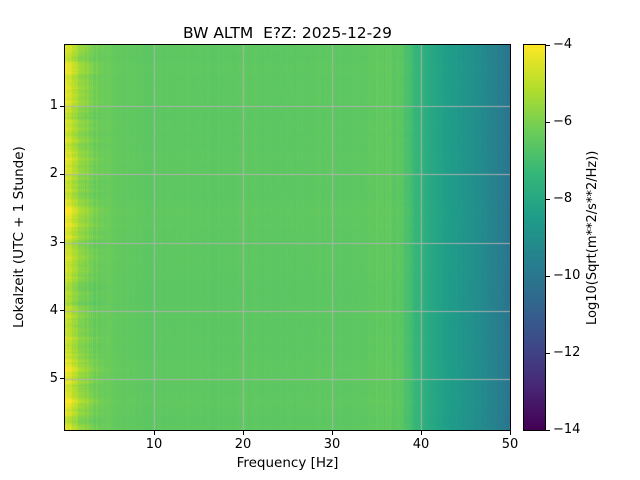 The width and height of the screenshot is (640, 480). I want to click on y-tick-label: 4, so click(53, 310).